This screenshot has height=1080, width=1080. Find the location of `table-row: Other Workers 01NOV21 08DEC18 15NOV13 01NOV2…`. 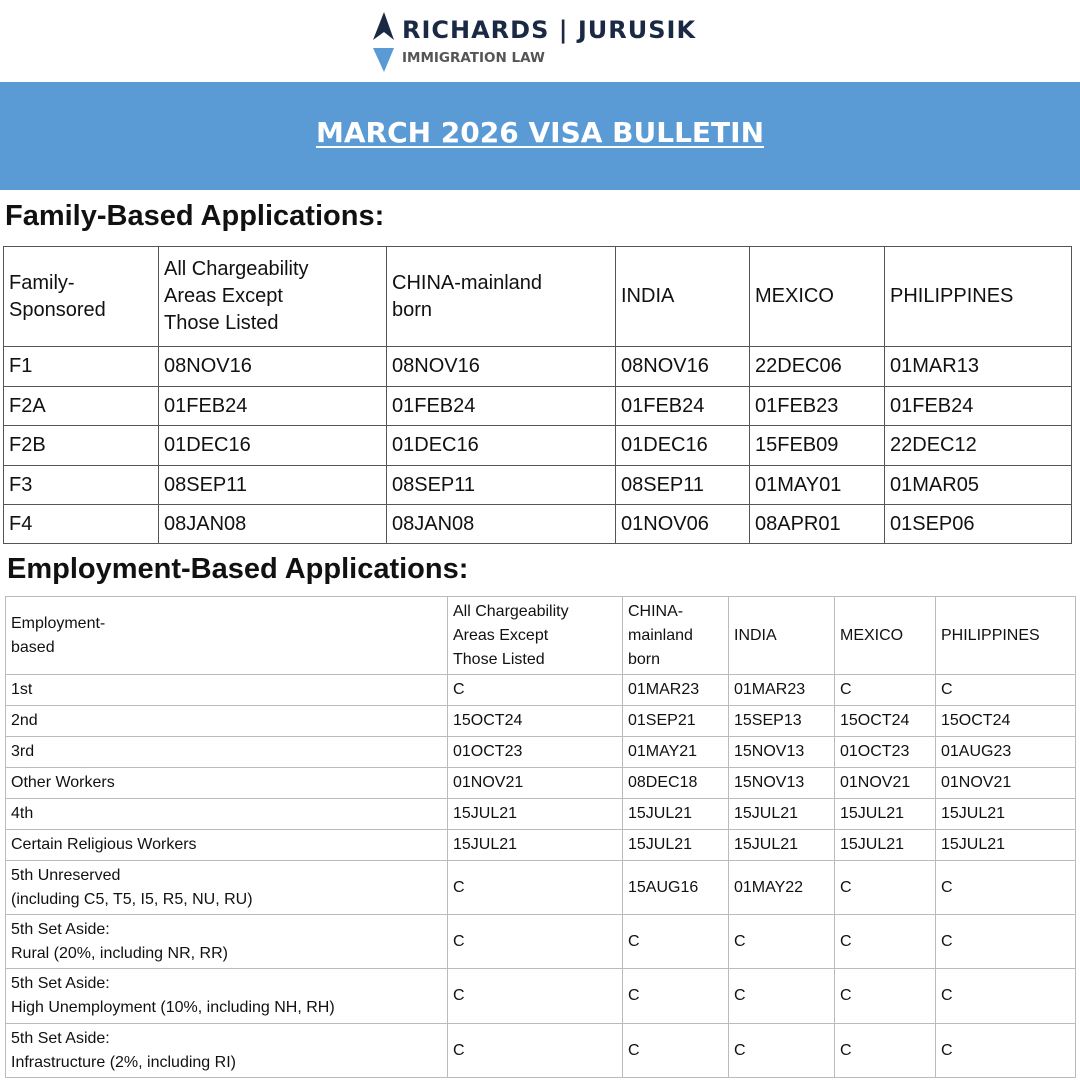

table-row: Other Workers 01NOV21 08DEC18 15NOV13 01NOV2… is located at coordinates (540, 783).